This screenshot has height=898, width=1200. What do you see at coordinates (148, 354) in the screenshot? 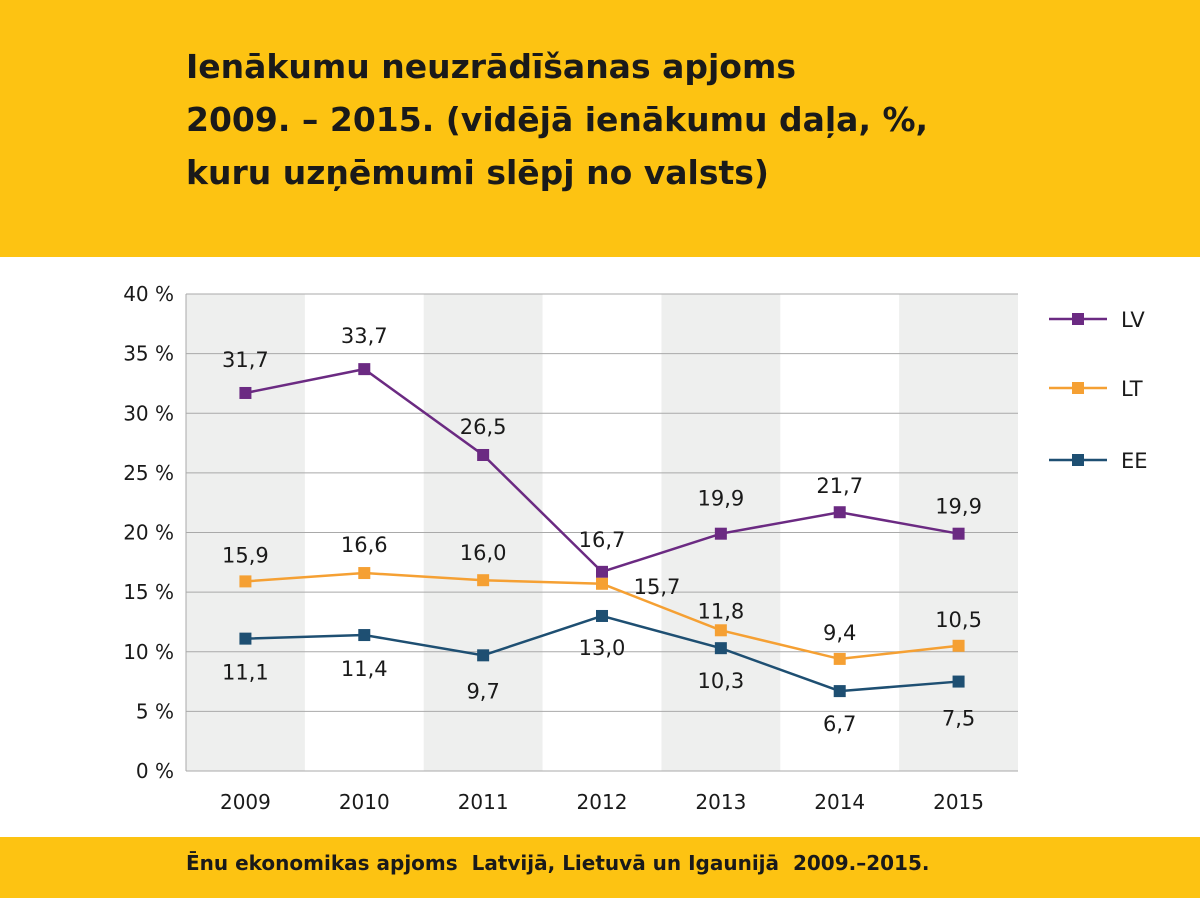
I see `y-tick-label: 35 %` at bounding box center [148, 354].